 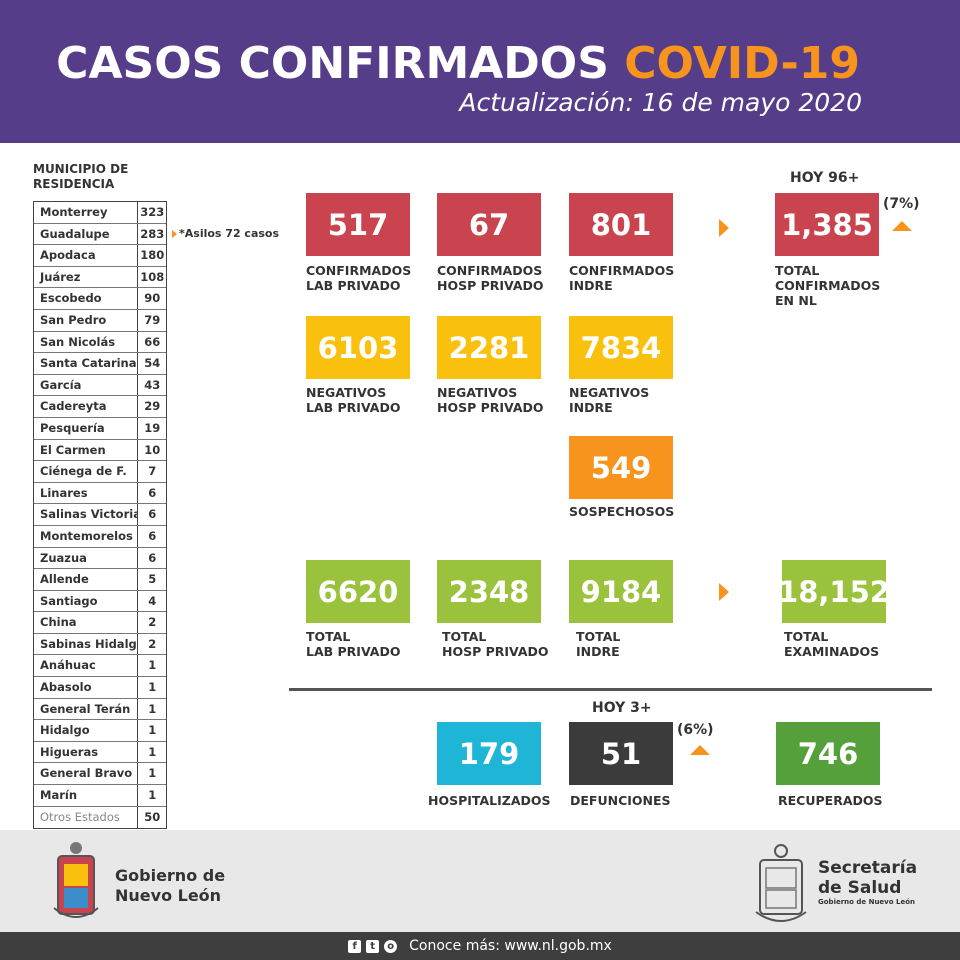 What do you see at coordinates (490, 400) in the screenshot?
I see `negativos-hosp-privado-label: NEGATIVOS HOSP PRIVADO` at bounding box center [490, 400].